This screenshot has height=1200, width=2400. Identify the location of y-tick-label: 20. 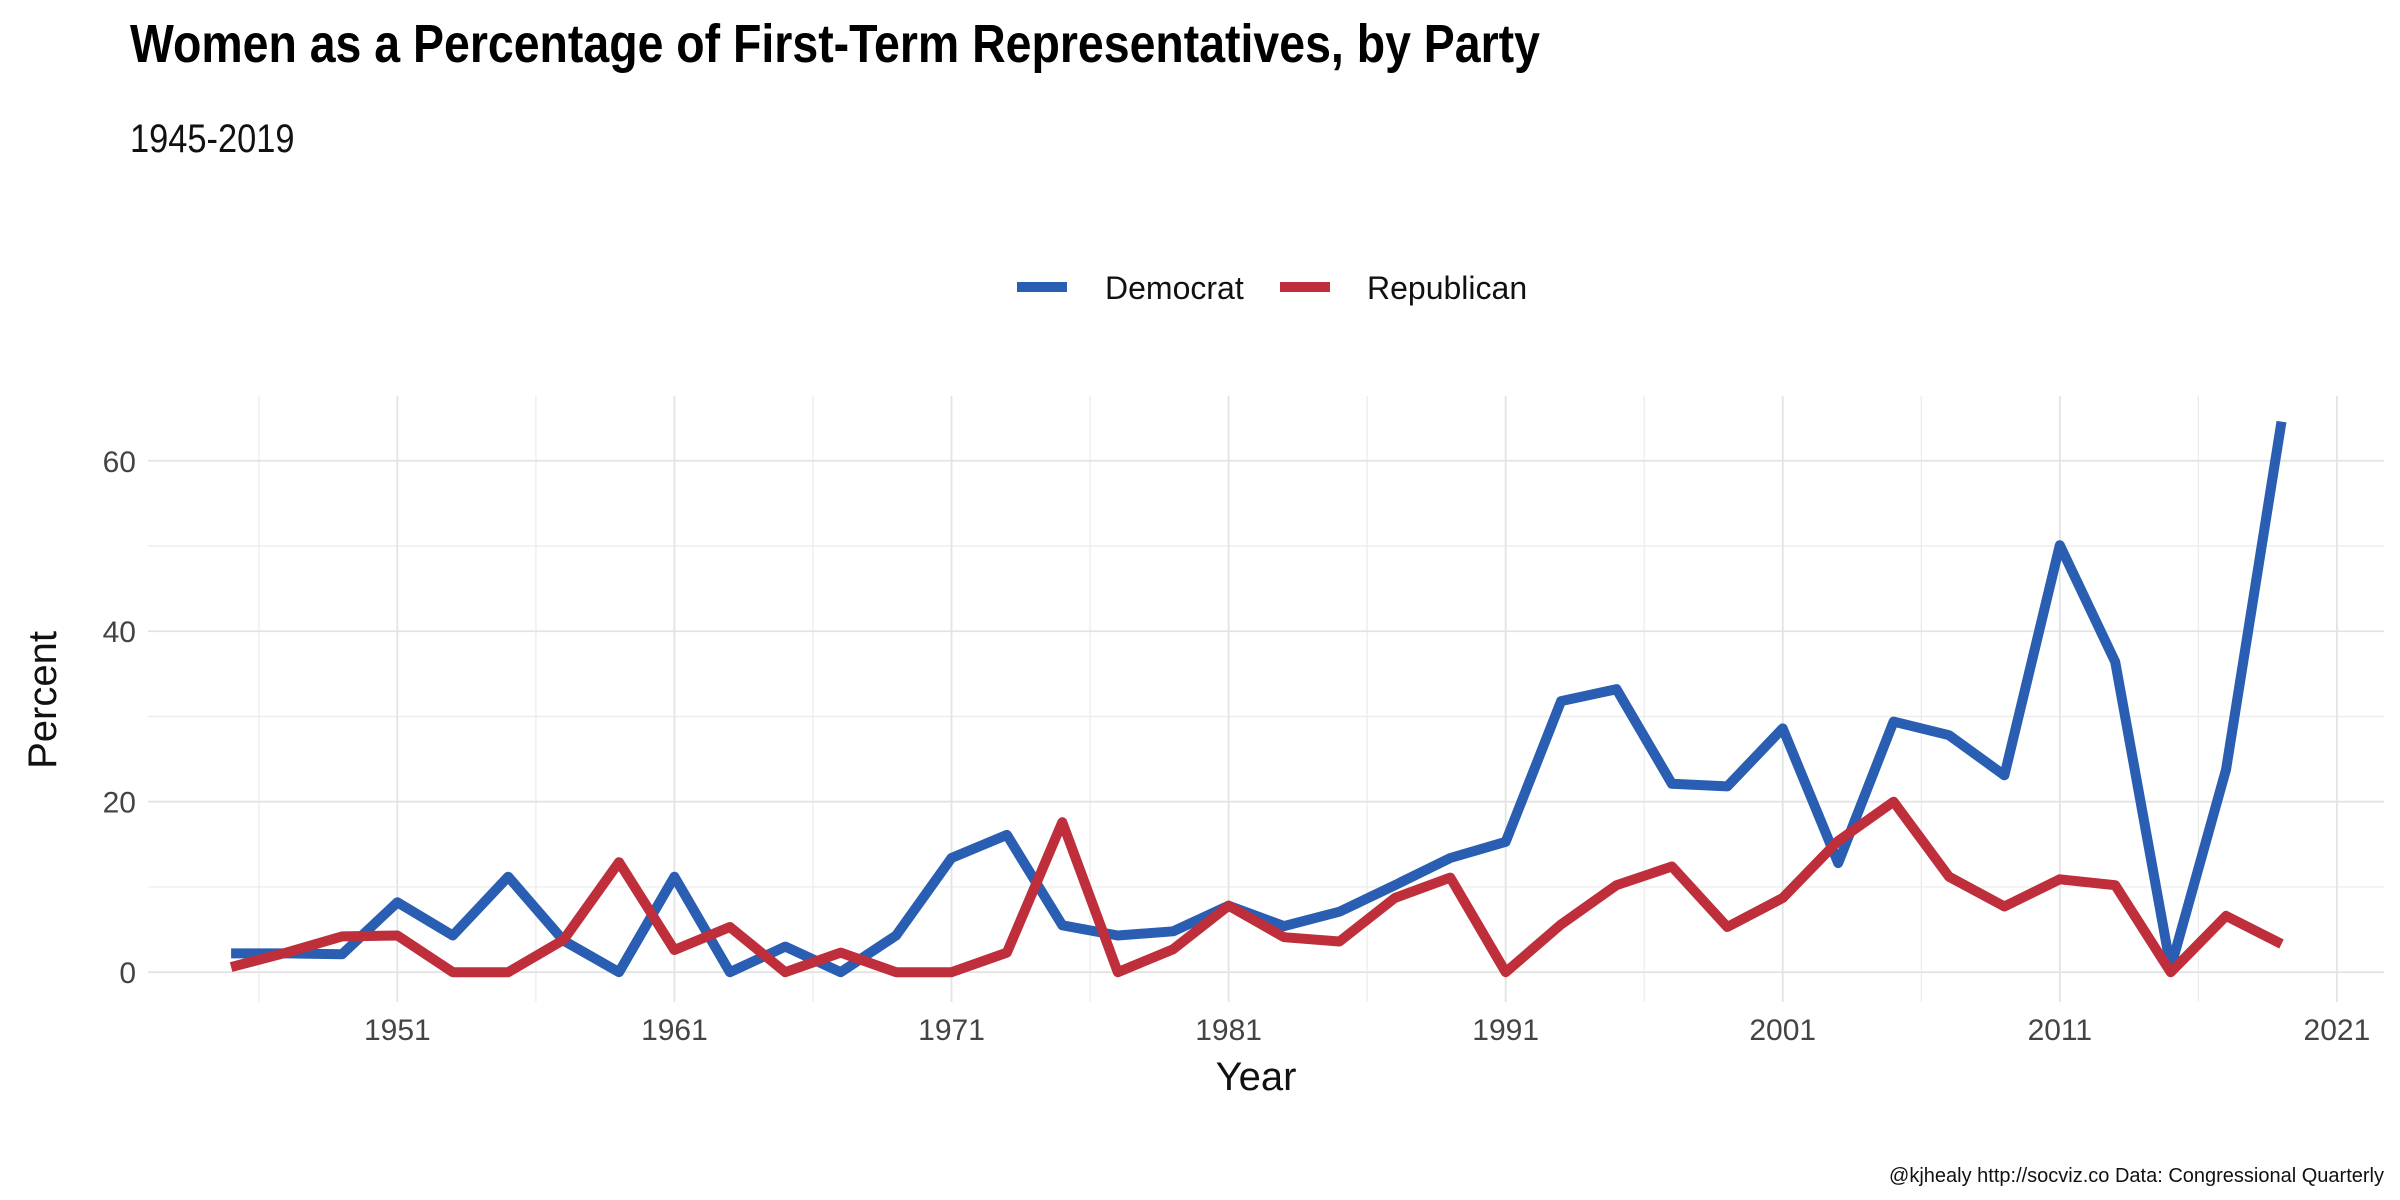
(119, 803).